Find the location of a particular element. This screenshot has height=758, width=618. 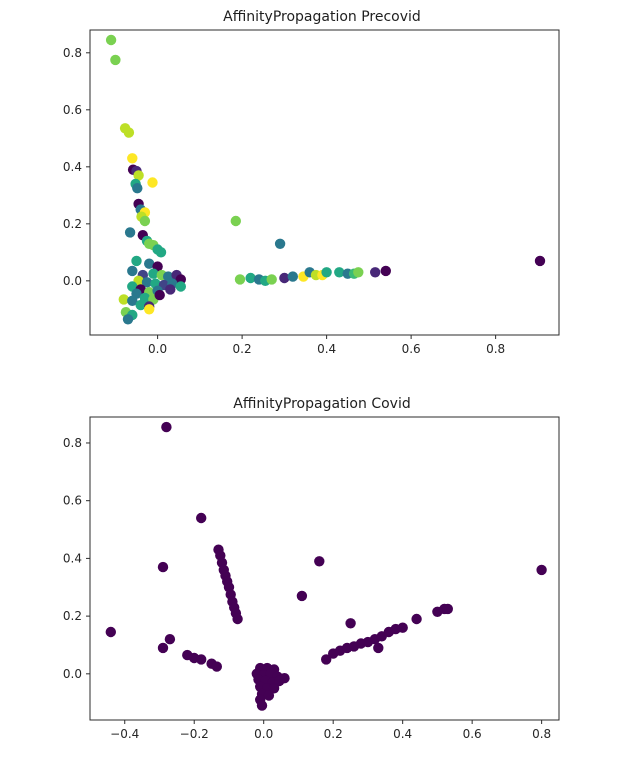

x-axis-covid: −0.4 −0.2 0.0 0.2 0.4 0.6 0.8 is located at coordinates (330, 730).